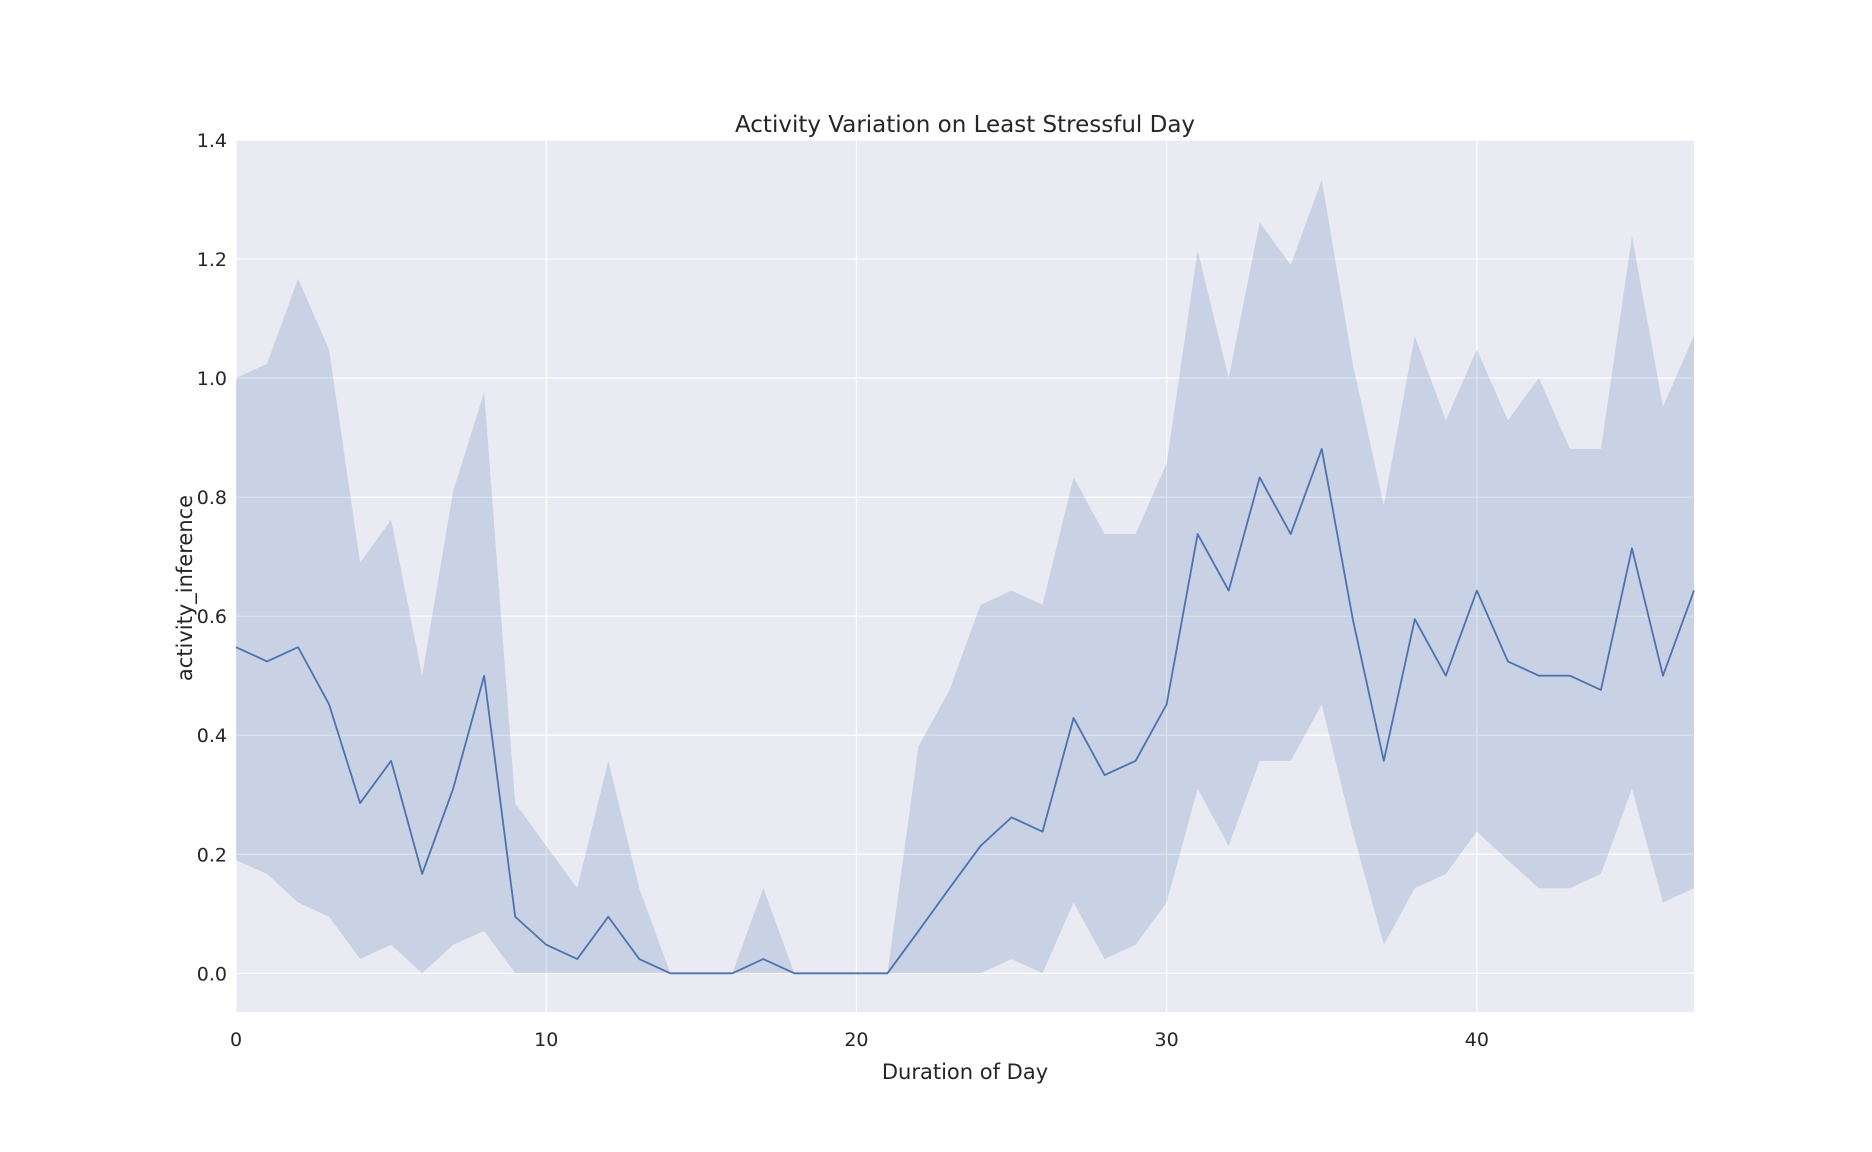  I want to click on x-tick-label: 0, so click(236, 1040).